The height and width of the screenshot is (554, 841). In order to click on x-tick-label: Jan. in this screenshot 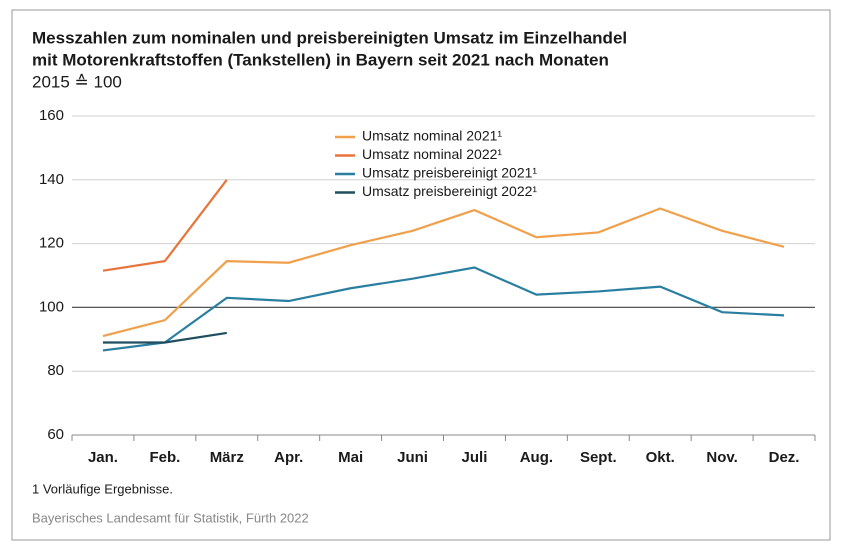, I will do `click(103, 457)`.